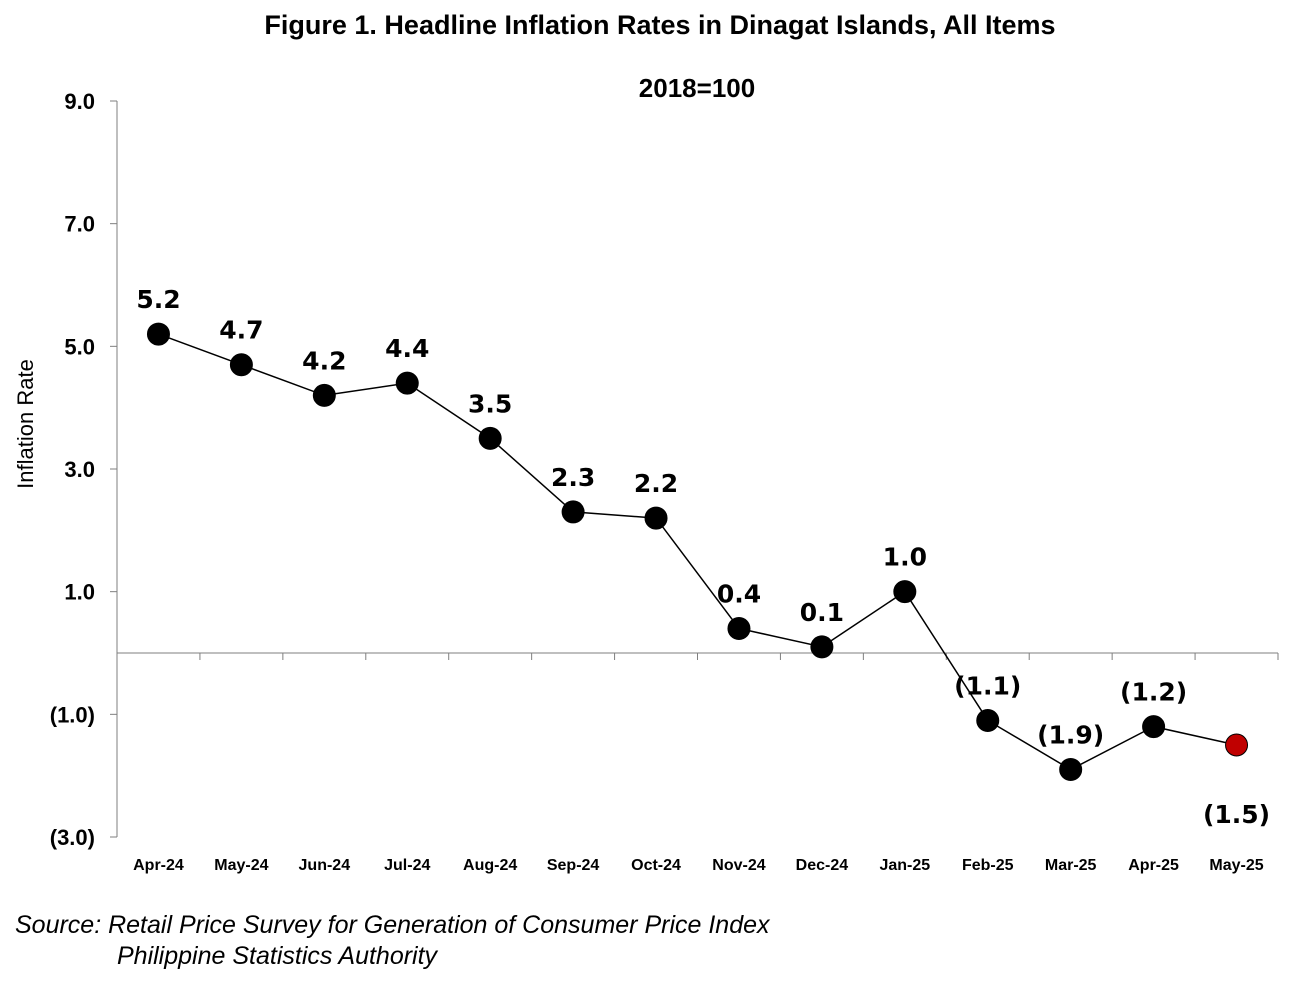  I want to click on data-label: 0.1, so click(822, 612).